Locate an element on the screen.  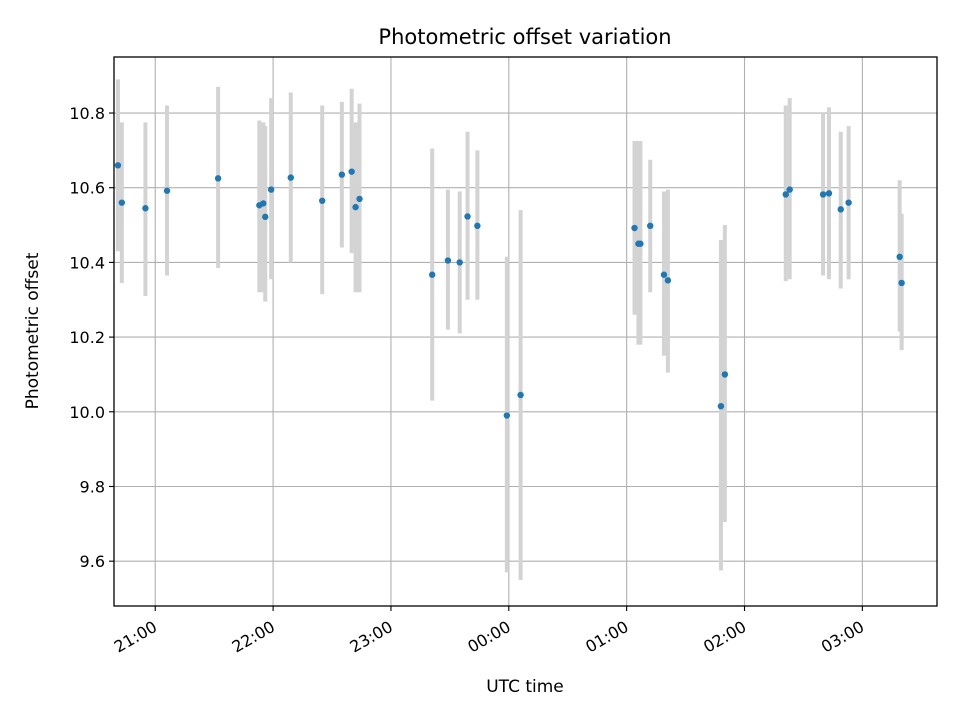
y-tick-label: 9.6 is located at coordinates (92, 561).